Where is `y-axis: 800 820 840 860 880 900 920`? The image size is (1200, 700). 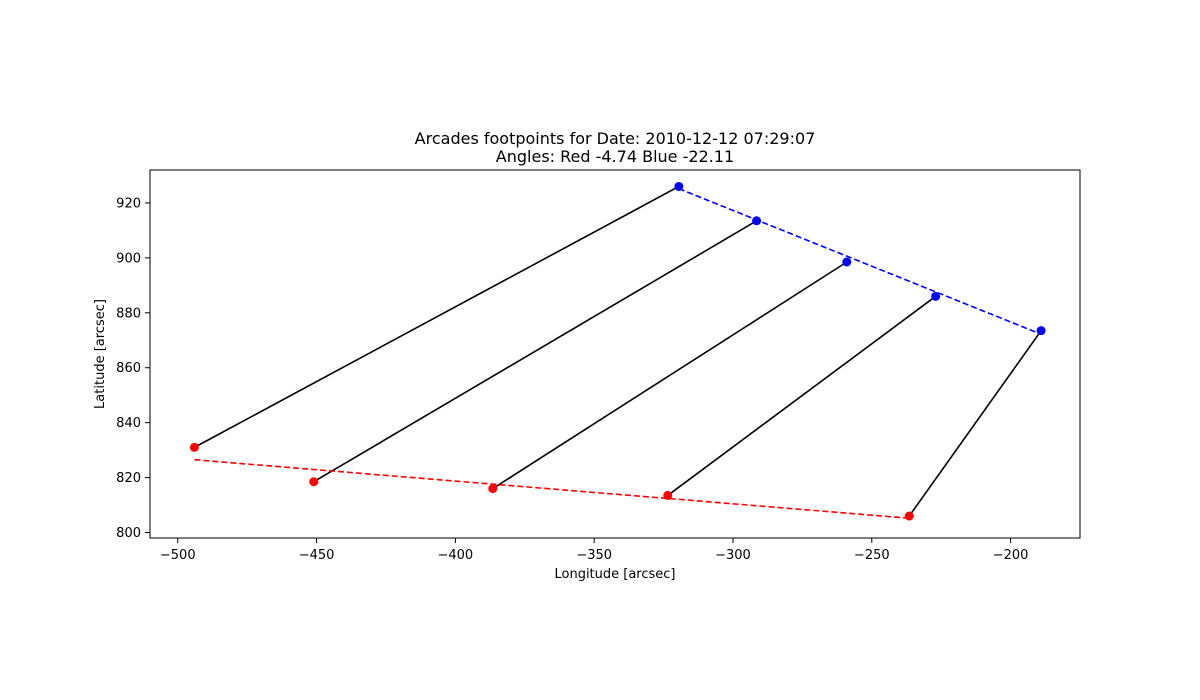
y-axis: 800 820 840 860 880 900 920 is located at coordinates (133, 368).